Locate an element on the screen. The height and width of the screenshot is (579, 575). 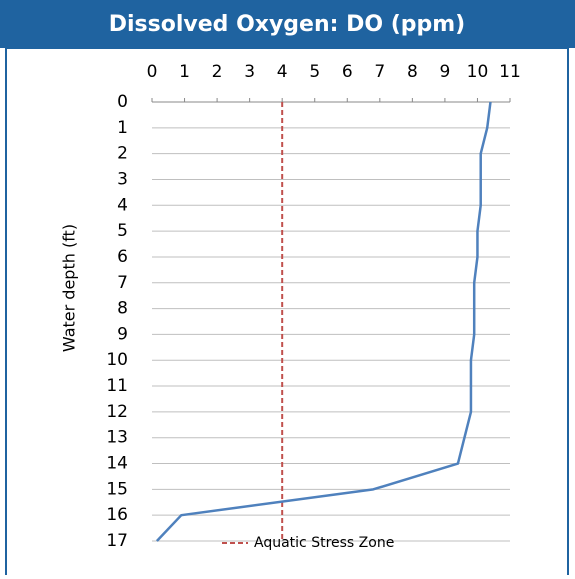
x-tick-label: 9 is located at coordinates (444, 72).